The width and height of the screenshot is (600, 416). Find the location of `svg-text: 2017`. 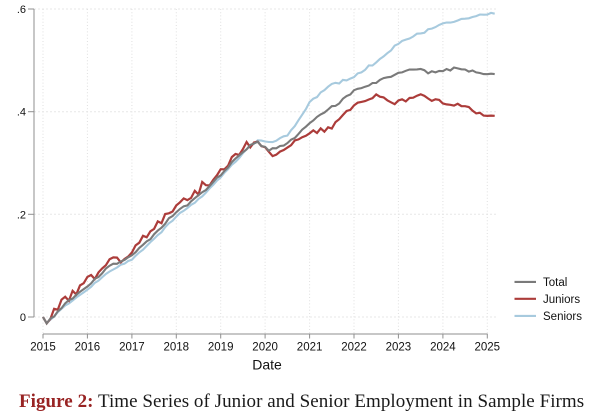

svg-text: 2017 is located at coordinates (132, 348).